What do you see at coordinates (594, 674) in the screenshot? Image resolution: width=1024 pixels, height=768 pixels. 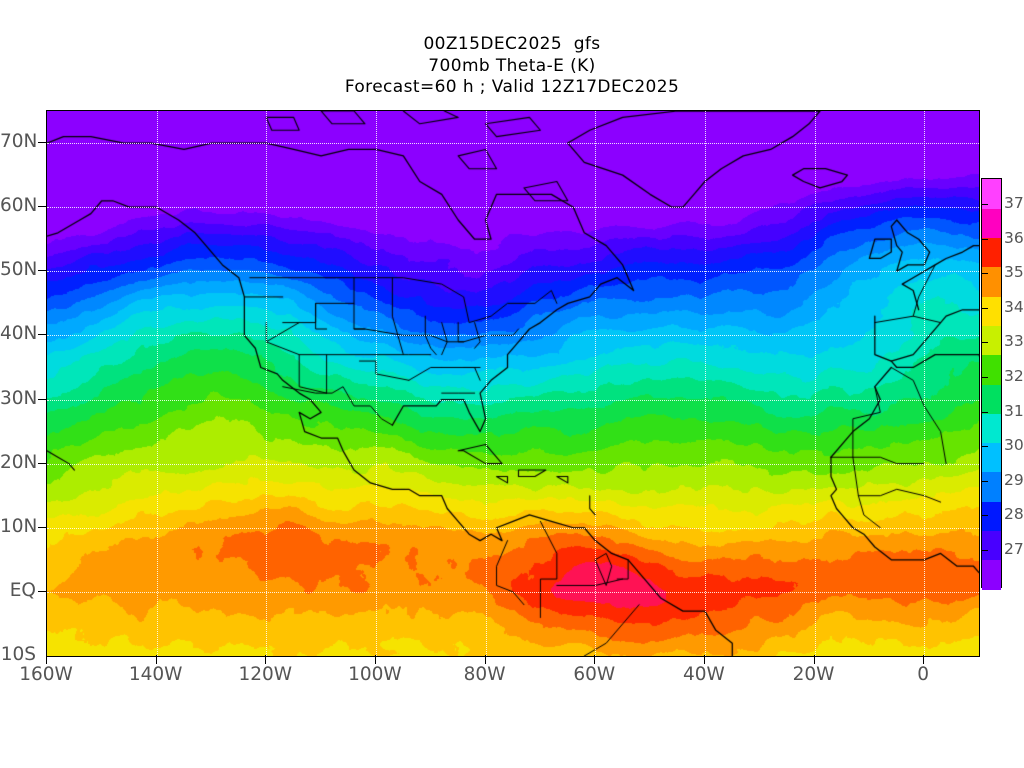 I see `x-axis-label: 60W` at bounding box center [594, 674].